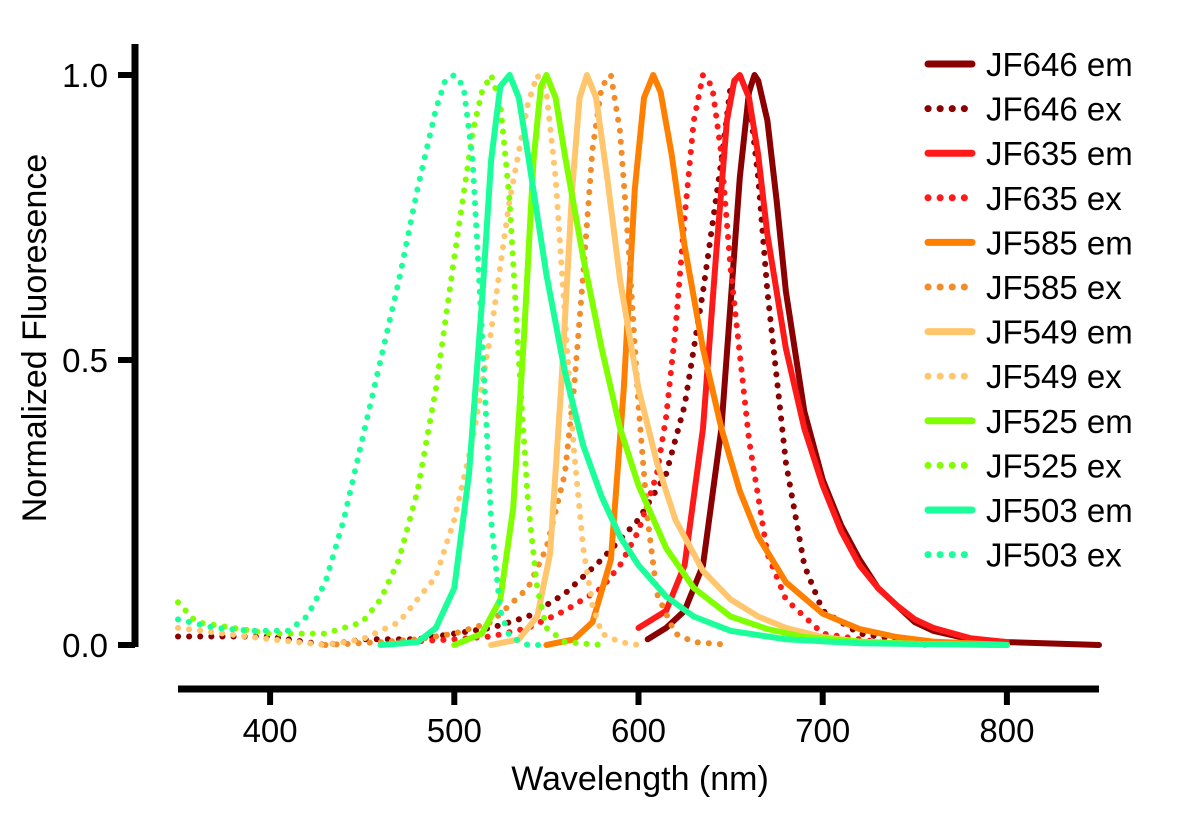  Describe the element at coordinates (638, 730) in the screenshot. I see `x-tick-label: 600` at that location.